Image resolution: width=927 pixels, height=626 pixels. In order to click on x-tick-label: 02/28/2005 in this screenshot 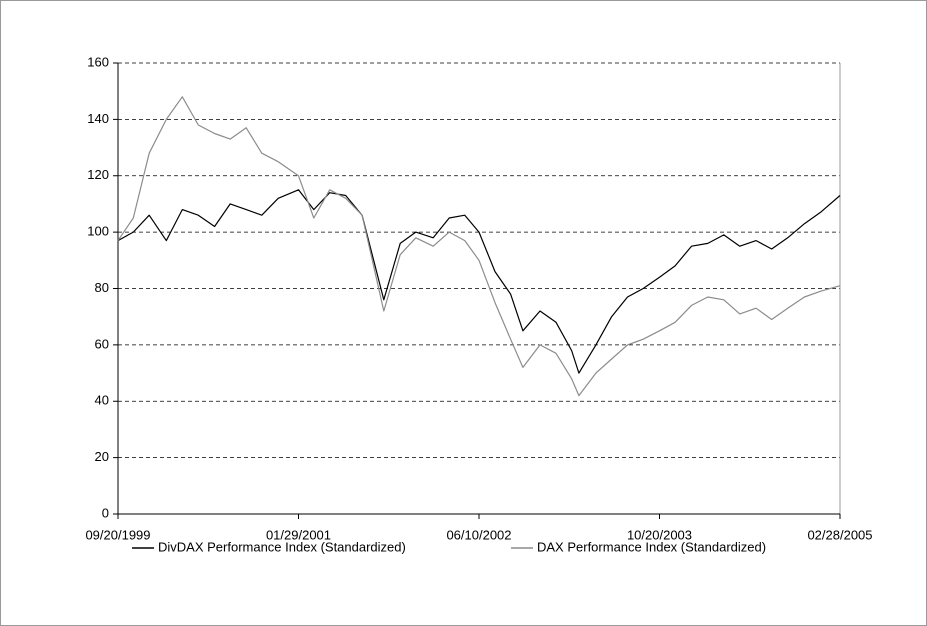, I will do `click(839, 534)`.